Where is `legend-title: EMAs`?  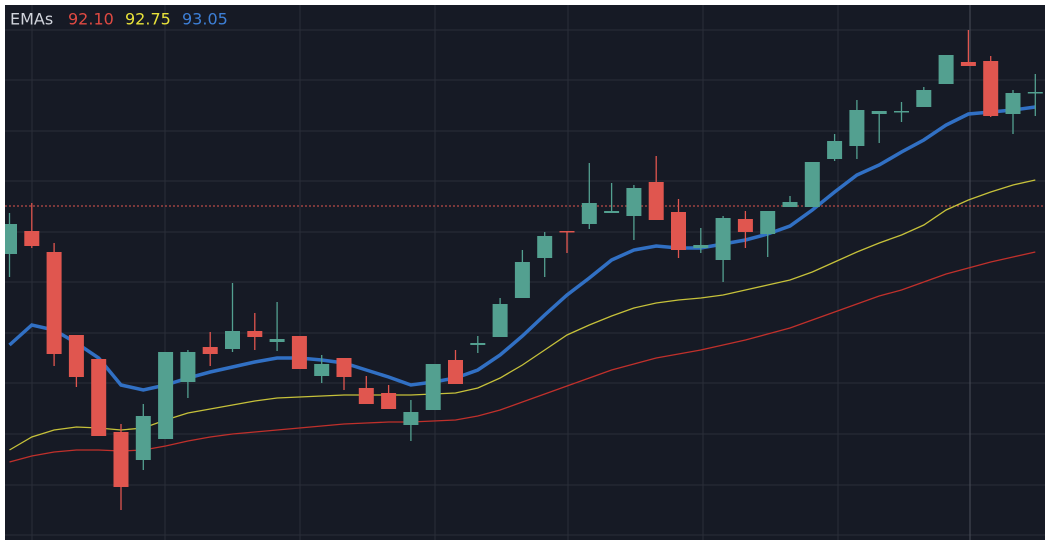 legend-title: EMAs is located at coordinates (31, 19).